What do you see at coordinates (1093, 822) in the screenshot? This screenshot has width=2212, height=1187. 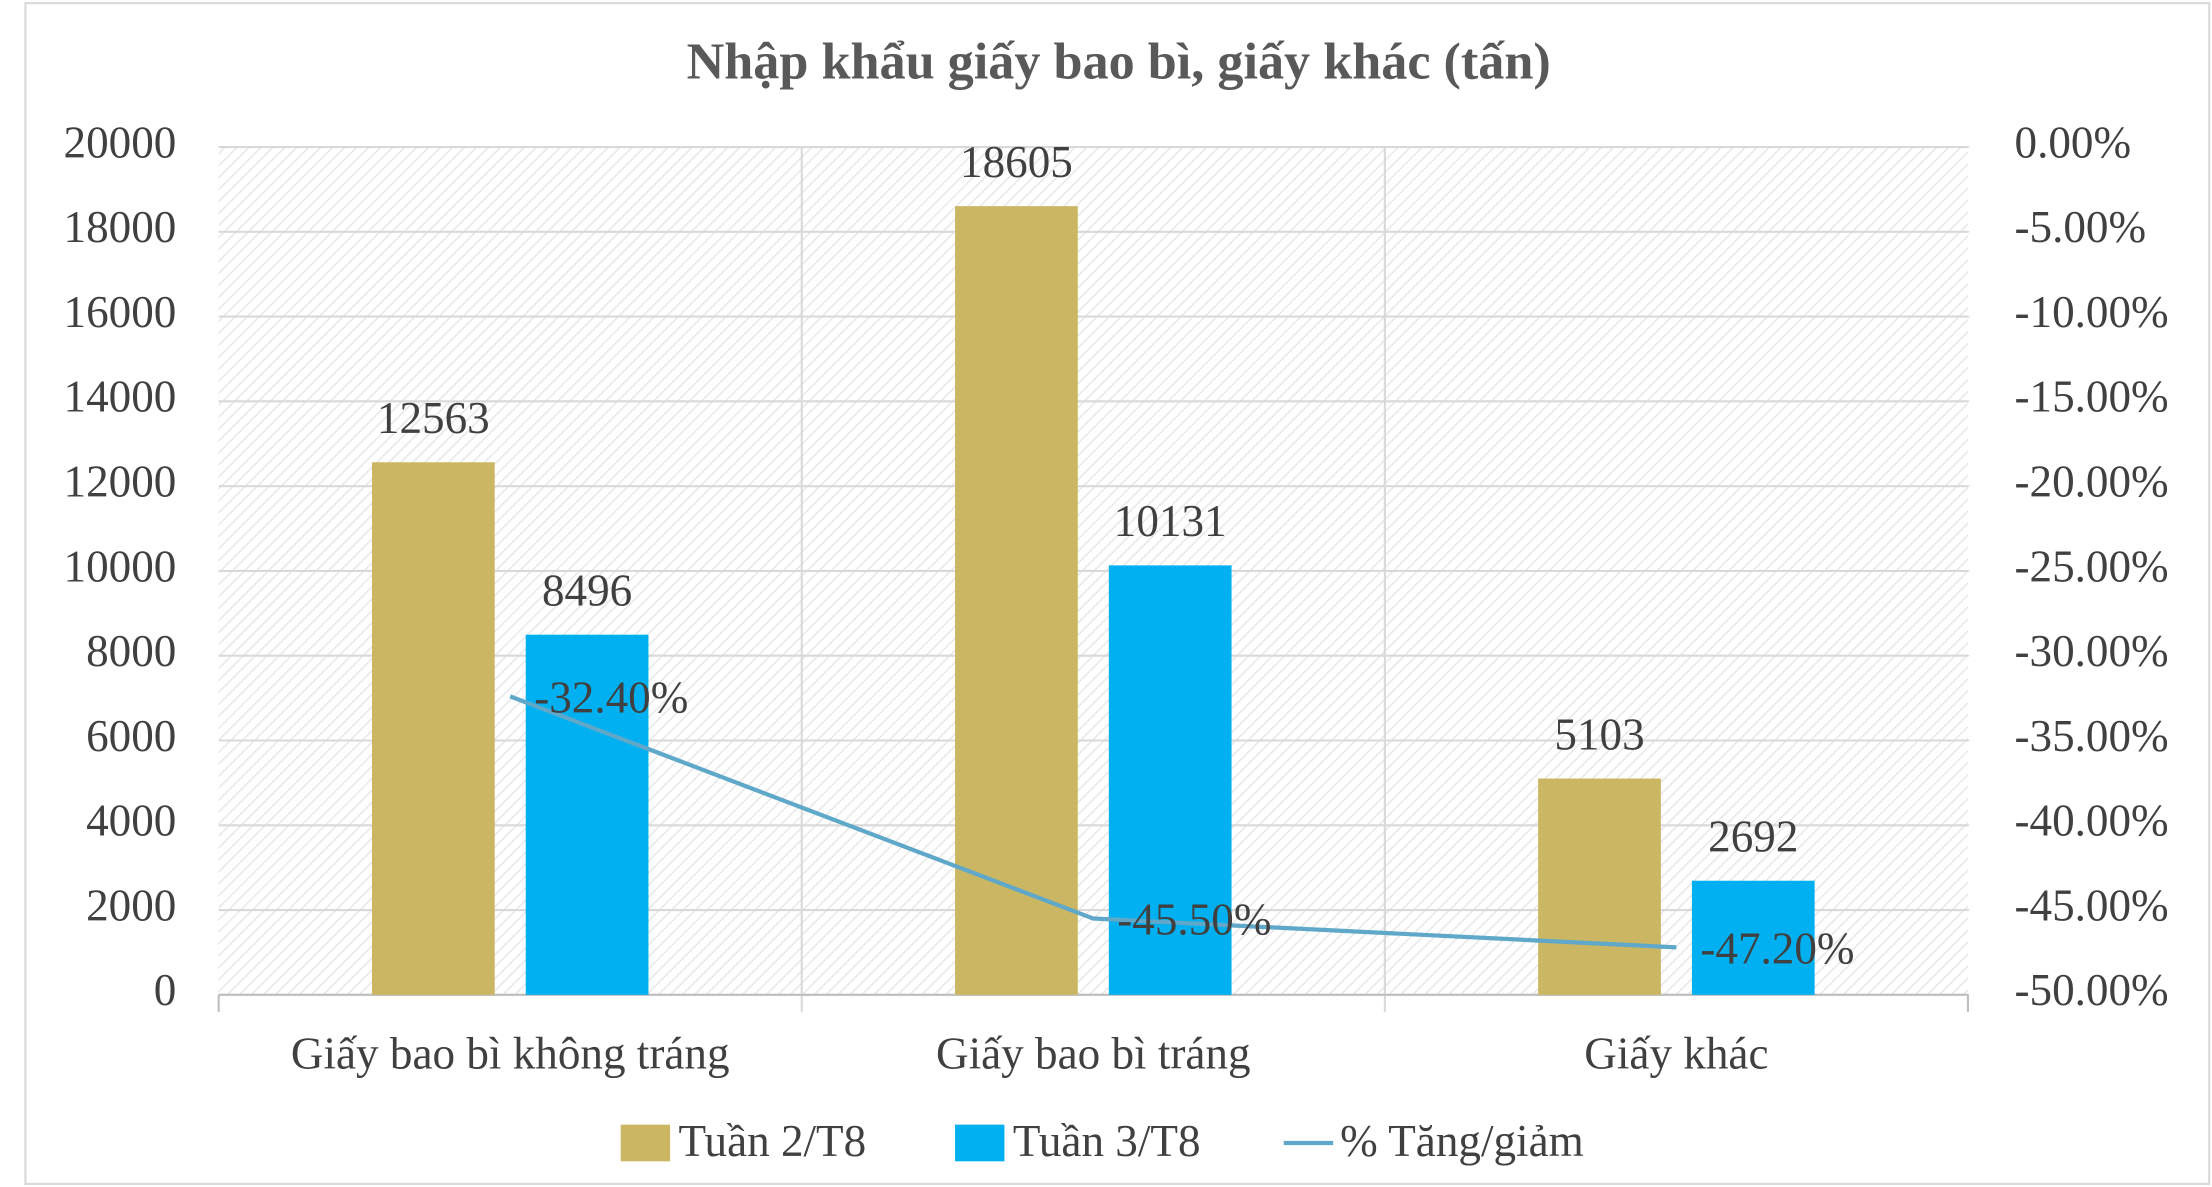 I see `line` at bounding box center [1093, 822].